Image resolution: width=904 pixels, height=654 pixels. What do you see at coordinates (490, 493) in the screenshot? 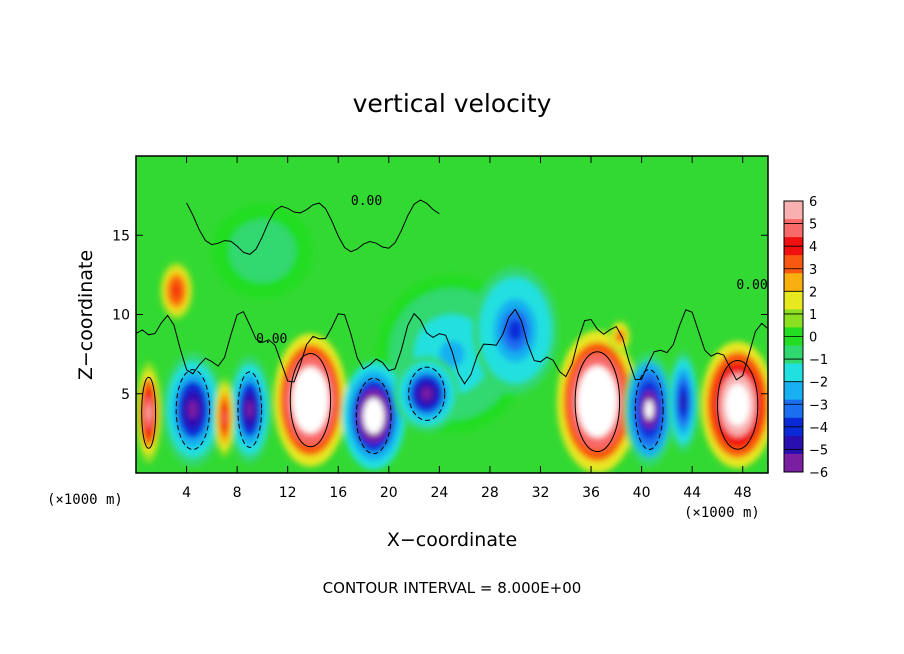
I see `x-tick-label: 28` at bounding box center [490, 493].